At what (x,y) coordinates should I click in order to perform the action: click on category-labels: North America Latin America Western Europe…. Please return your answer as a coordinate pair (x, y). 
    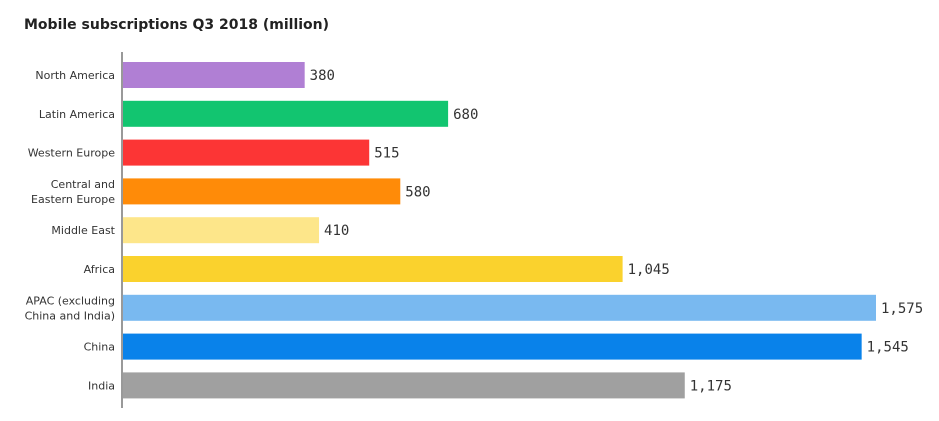
    Looking at the image, I should click on (70, 230).